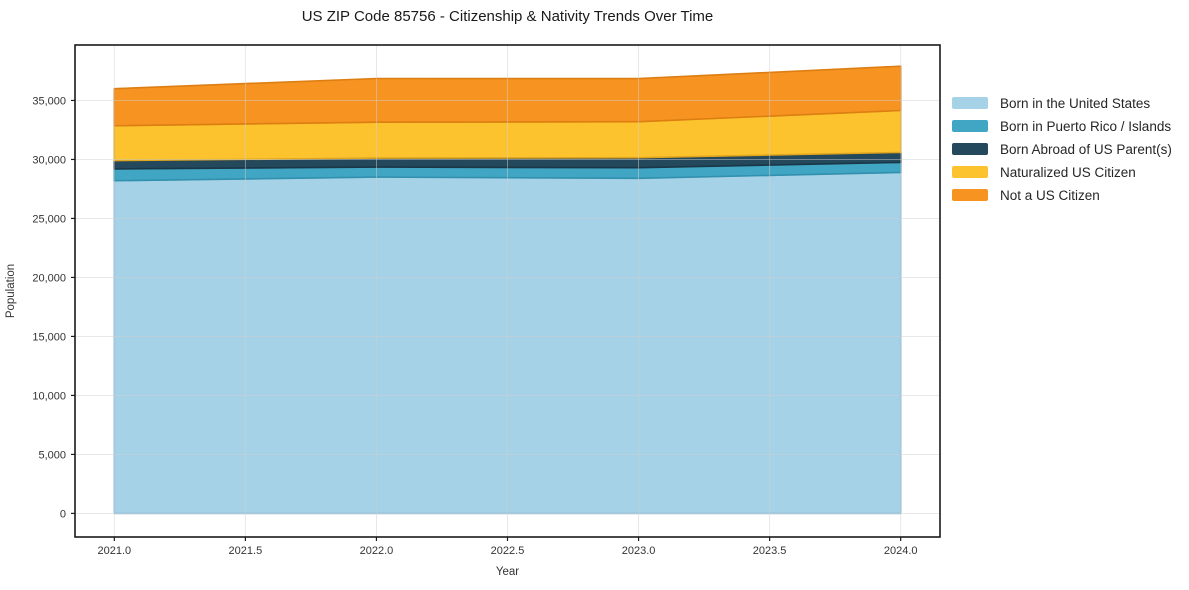  I want to click on x-tick-label: 2022.5, so click(508, 551).